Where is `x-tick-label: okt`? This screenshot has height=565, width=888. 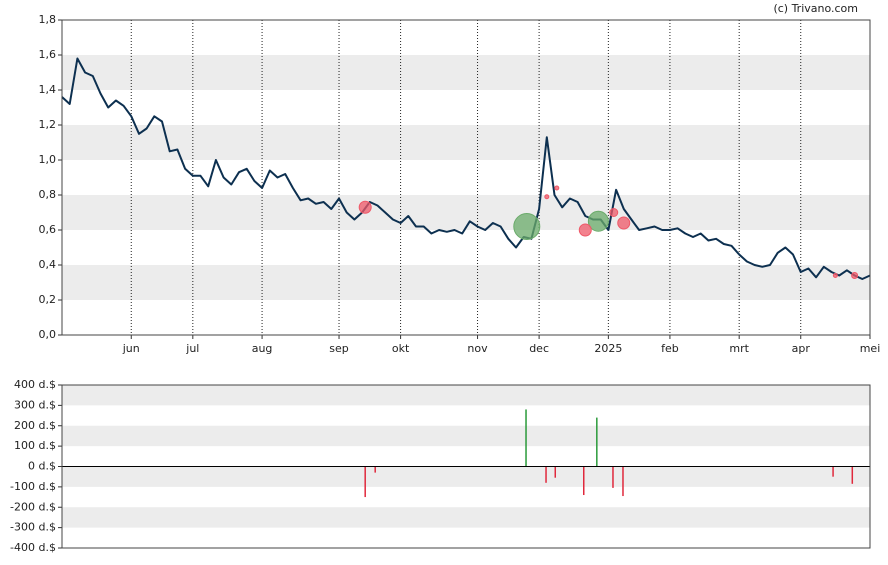 x-tick-label: okt is located at coordinates (401, 348).